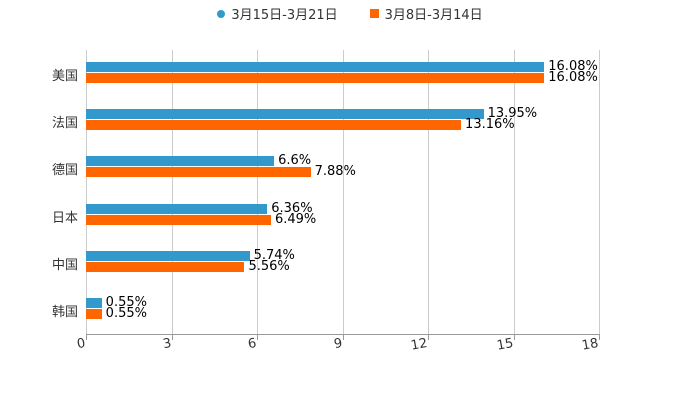 The height and width of the screenshot is (400, 700). Describe the element at coordinates (269, 266) in the screenshot. I see `data-label: 5.56%` at that location.